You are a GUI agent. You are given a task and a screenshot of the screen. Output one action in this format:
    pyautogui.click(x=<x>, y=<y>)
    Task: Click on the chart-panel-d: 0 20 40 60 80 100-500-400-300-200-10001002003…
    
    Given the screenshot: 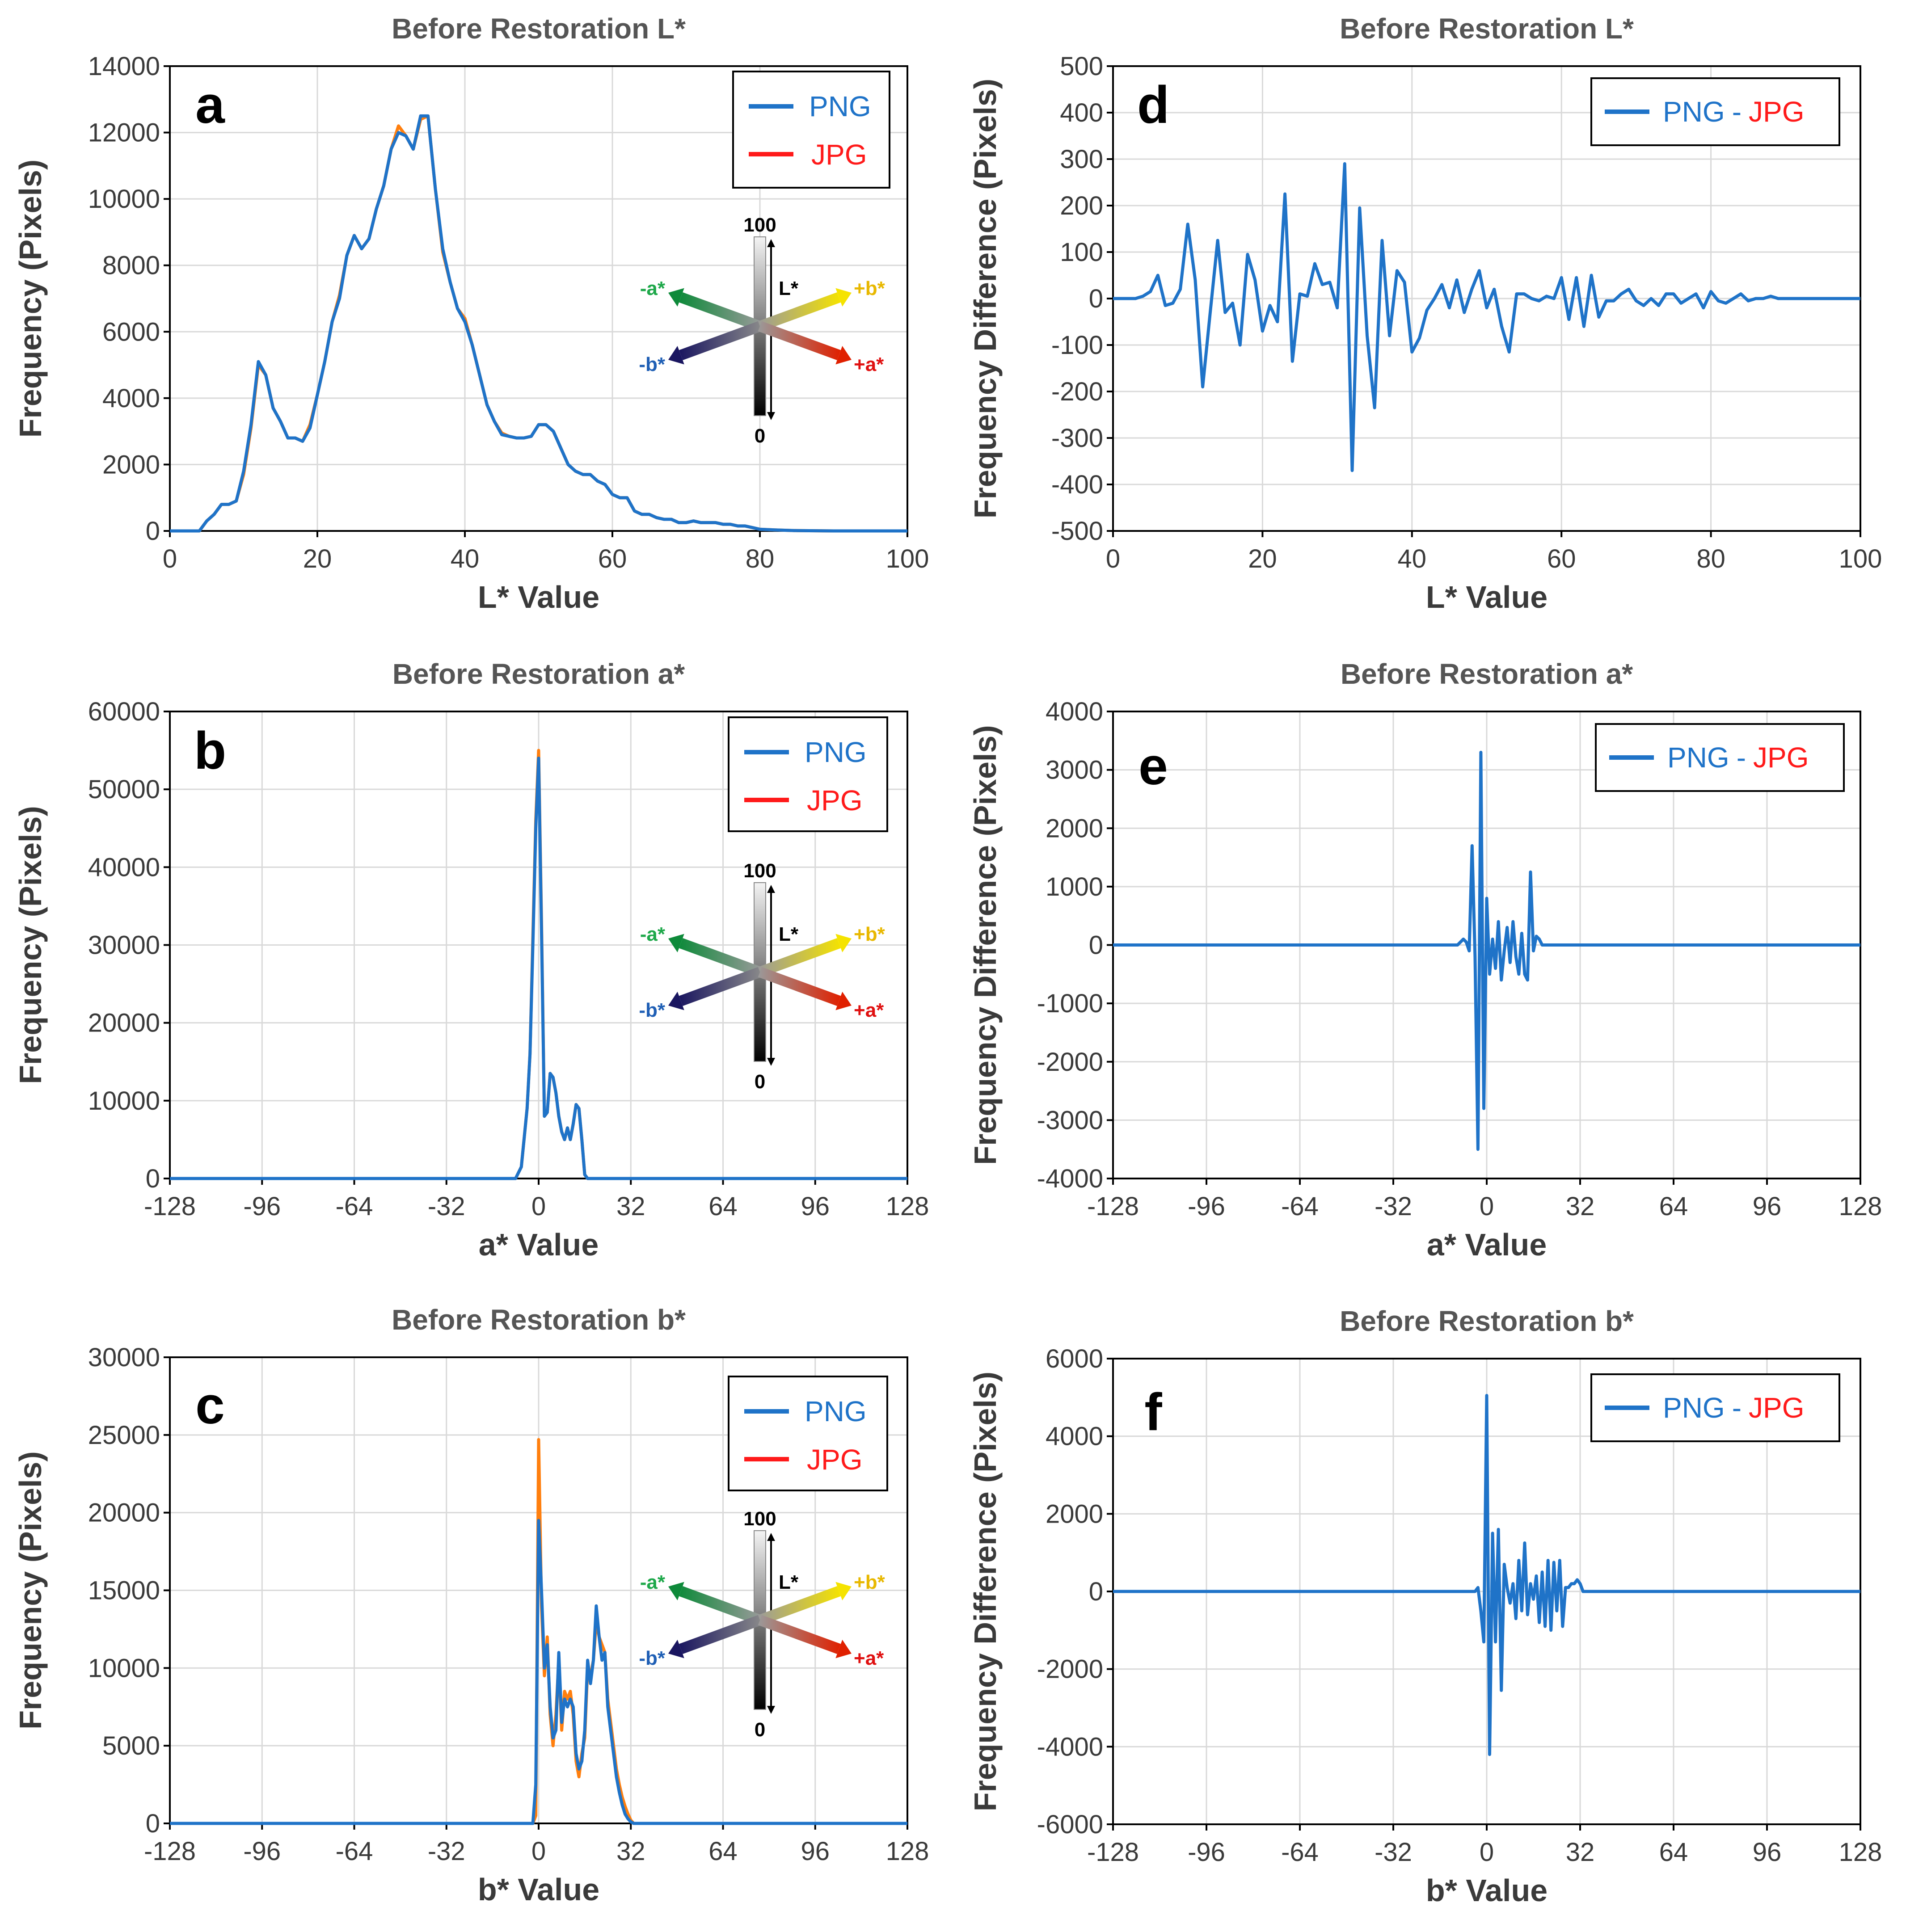 What is the action you would take?
    pyautogui.click(x=1425, y=314)
    